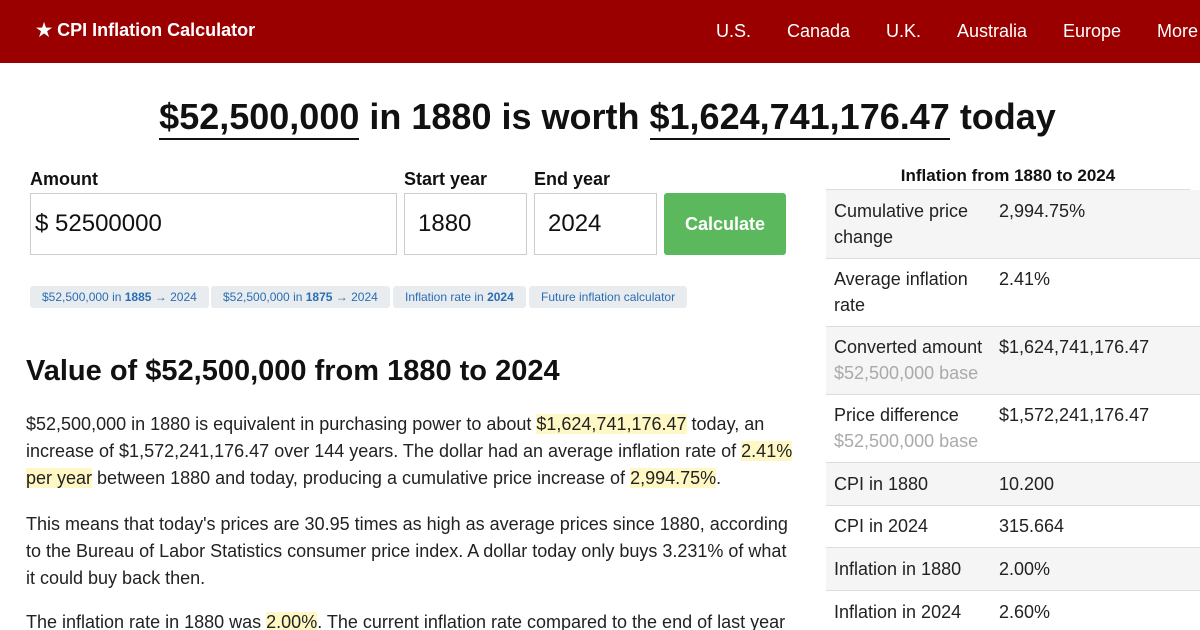  I want to click on amount-label: Amount, so click(64, 179).